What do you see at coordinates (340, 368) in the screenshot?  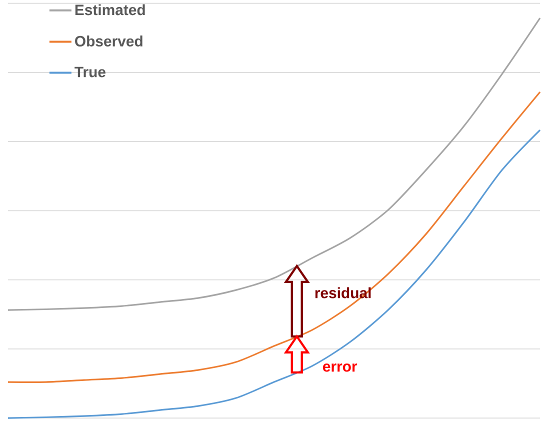 I see `annotation: error` at bounding box center [340, 368].